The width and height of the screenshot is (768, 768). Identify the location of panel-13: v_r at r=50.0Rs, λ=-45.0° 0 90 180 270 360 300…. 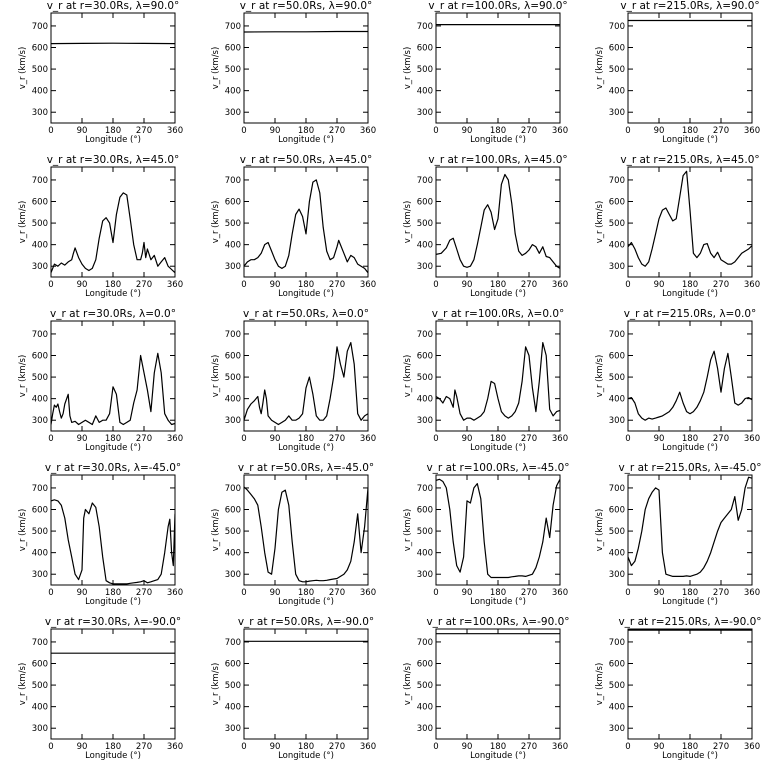
(293, 534).